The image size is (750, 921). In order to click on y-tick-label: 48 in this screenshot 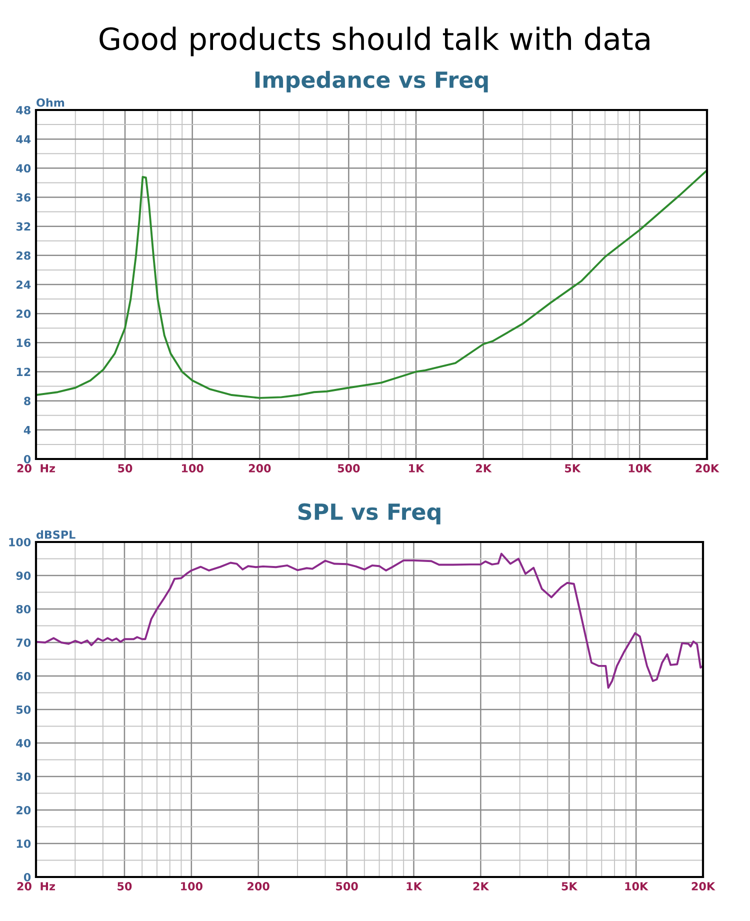, I will do `click(23, 110)`.